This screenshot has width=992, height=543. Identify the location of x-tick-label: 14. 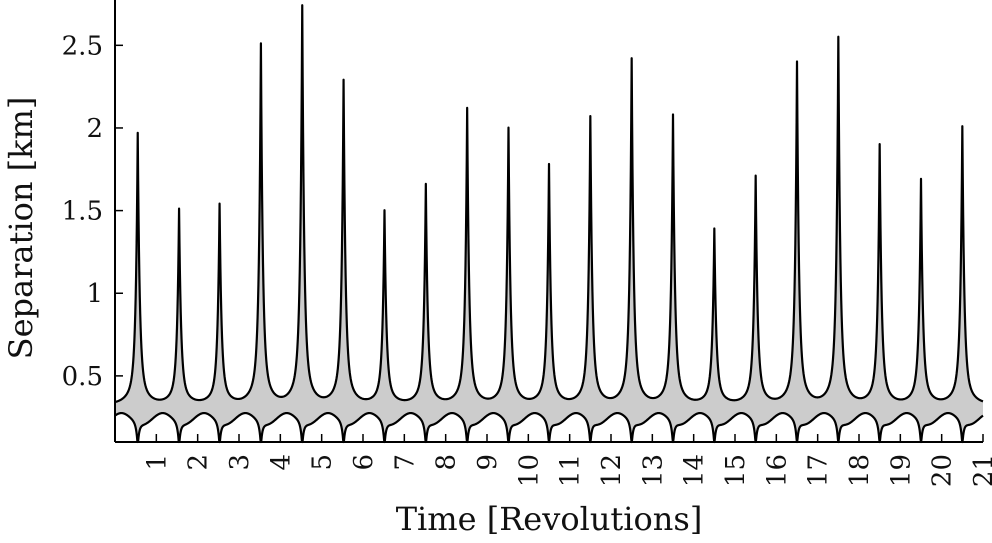
(695, 470).